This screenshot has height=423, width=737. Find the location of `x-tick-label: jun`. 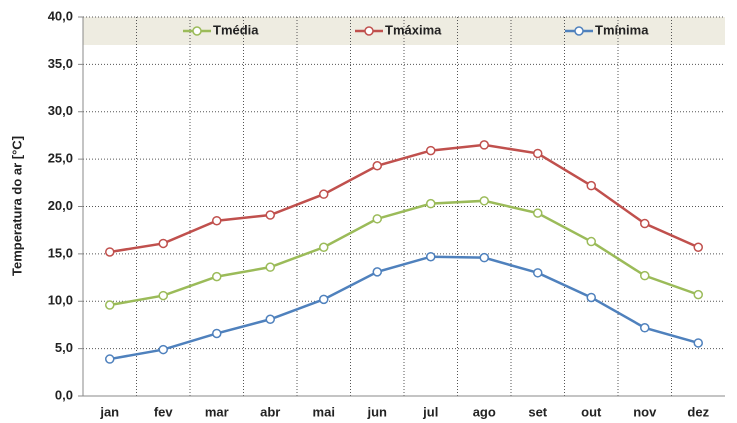

x-tick-label: jun is located at coordinates (377, 411).